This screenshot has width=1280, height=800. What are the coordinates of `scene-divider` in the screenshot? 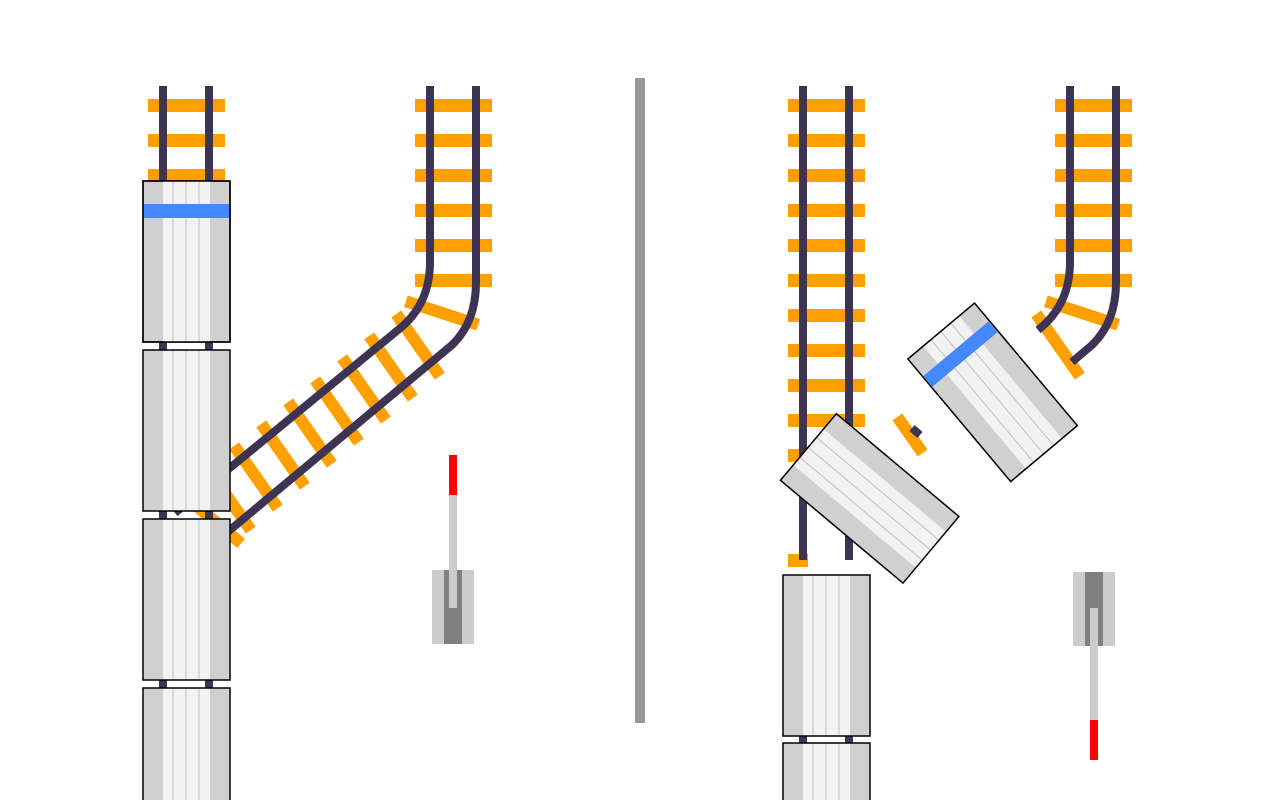 It's located at (640, 400).